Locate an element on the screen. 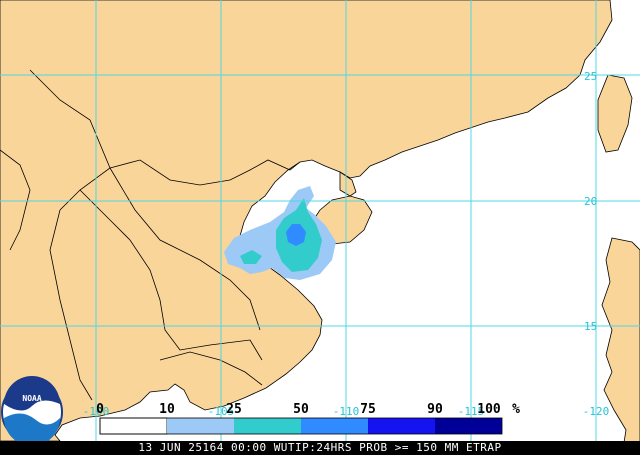 The image size is (640, 455). legend-frame is located at coordinates (301, 426).